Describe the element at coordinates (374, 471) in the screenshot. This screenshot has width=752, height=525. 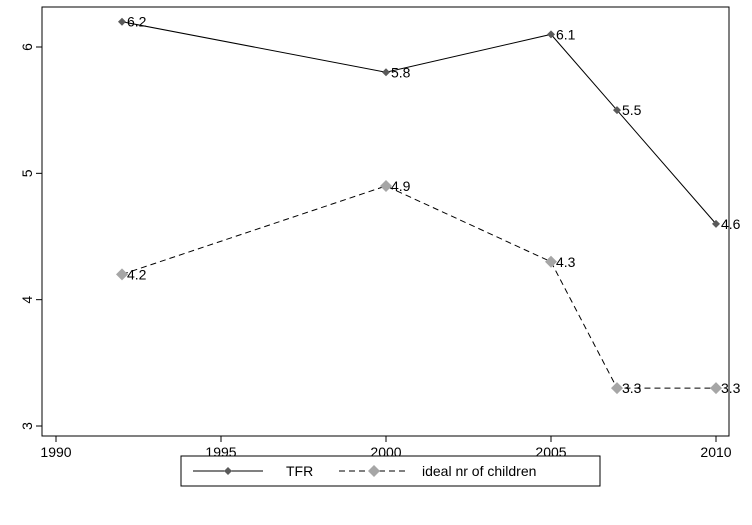
I see `legend-marker-ideal-nr-of-children` at that location.